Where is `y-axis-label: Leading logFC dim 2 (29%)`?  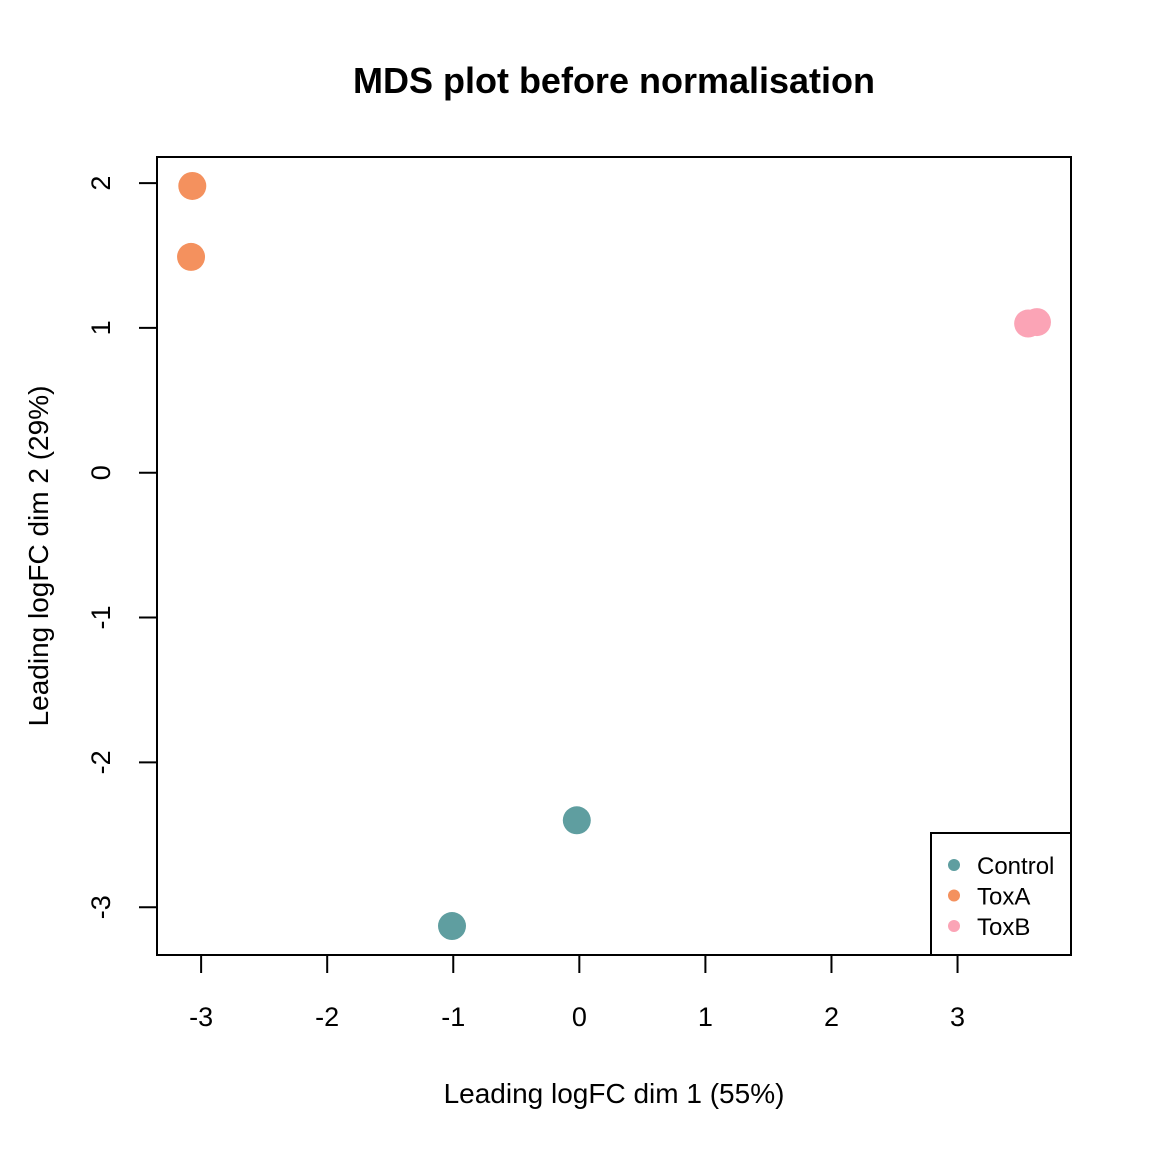
y-axis-label: Leading logFC dim 2 (29%) is located at coordinates (38, 556).